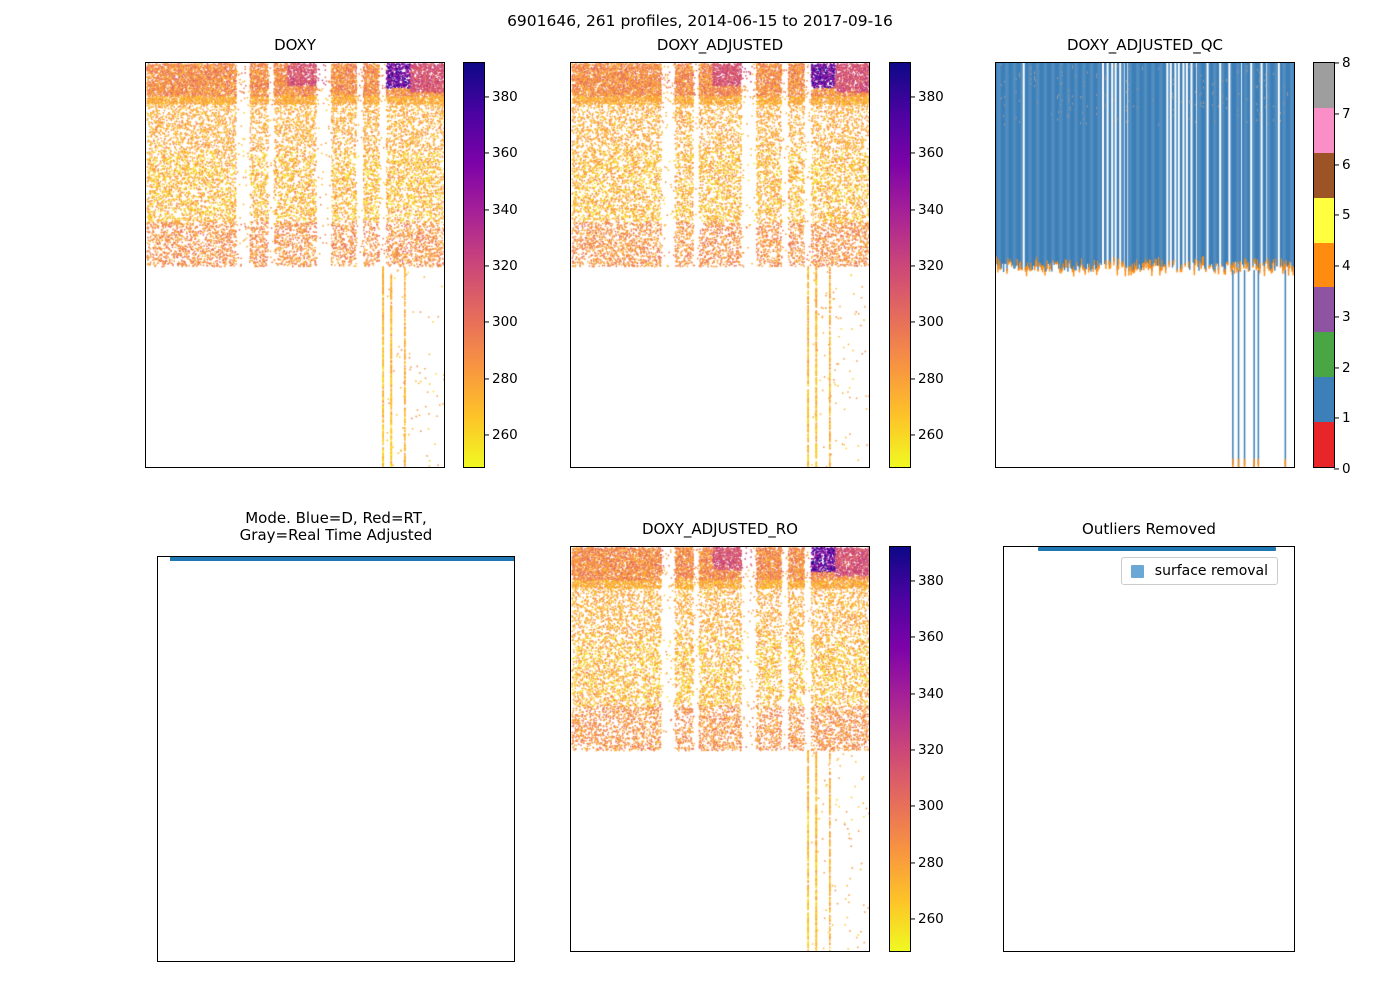 Image resolution: width=1400 pixels, height=1000 pixels. I want to click on colorbar-tick-label: 1, so click(1346, 418).